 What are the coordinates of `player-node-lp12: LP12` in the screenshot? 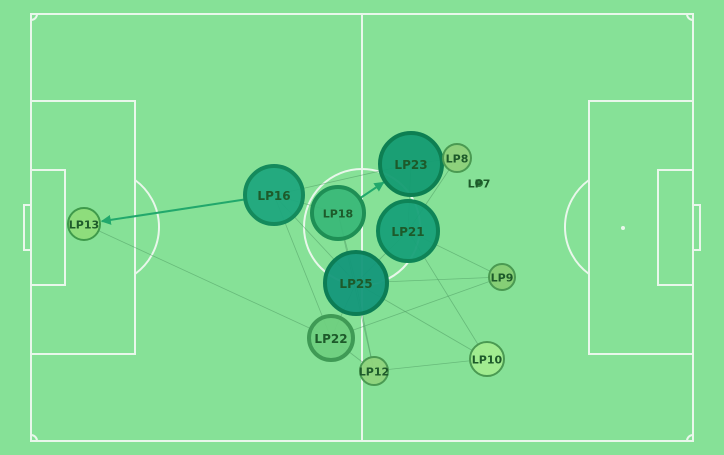 It's located at (374, 371).